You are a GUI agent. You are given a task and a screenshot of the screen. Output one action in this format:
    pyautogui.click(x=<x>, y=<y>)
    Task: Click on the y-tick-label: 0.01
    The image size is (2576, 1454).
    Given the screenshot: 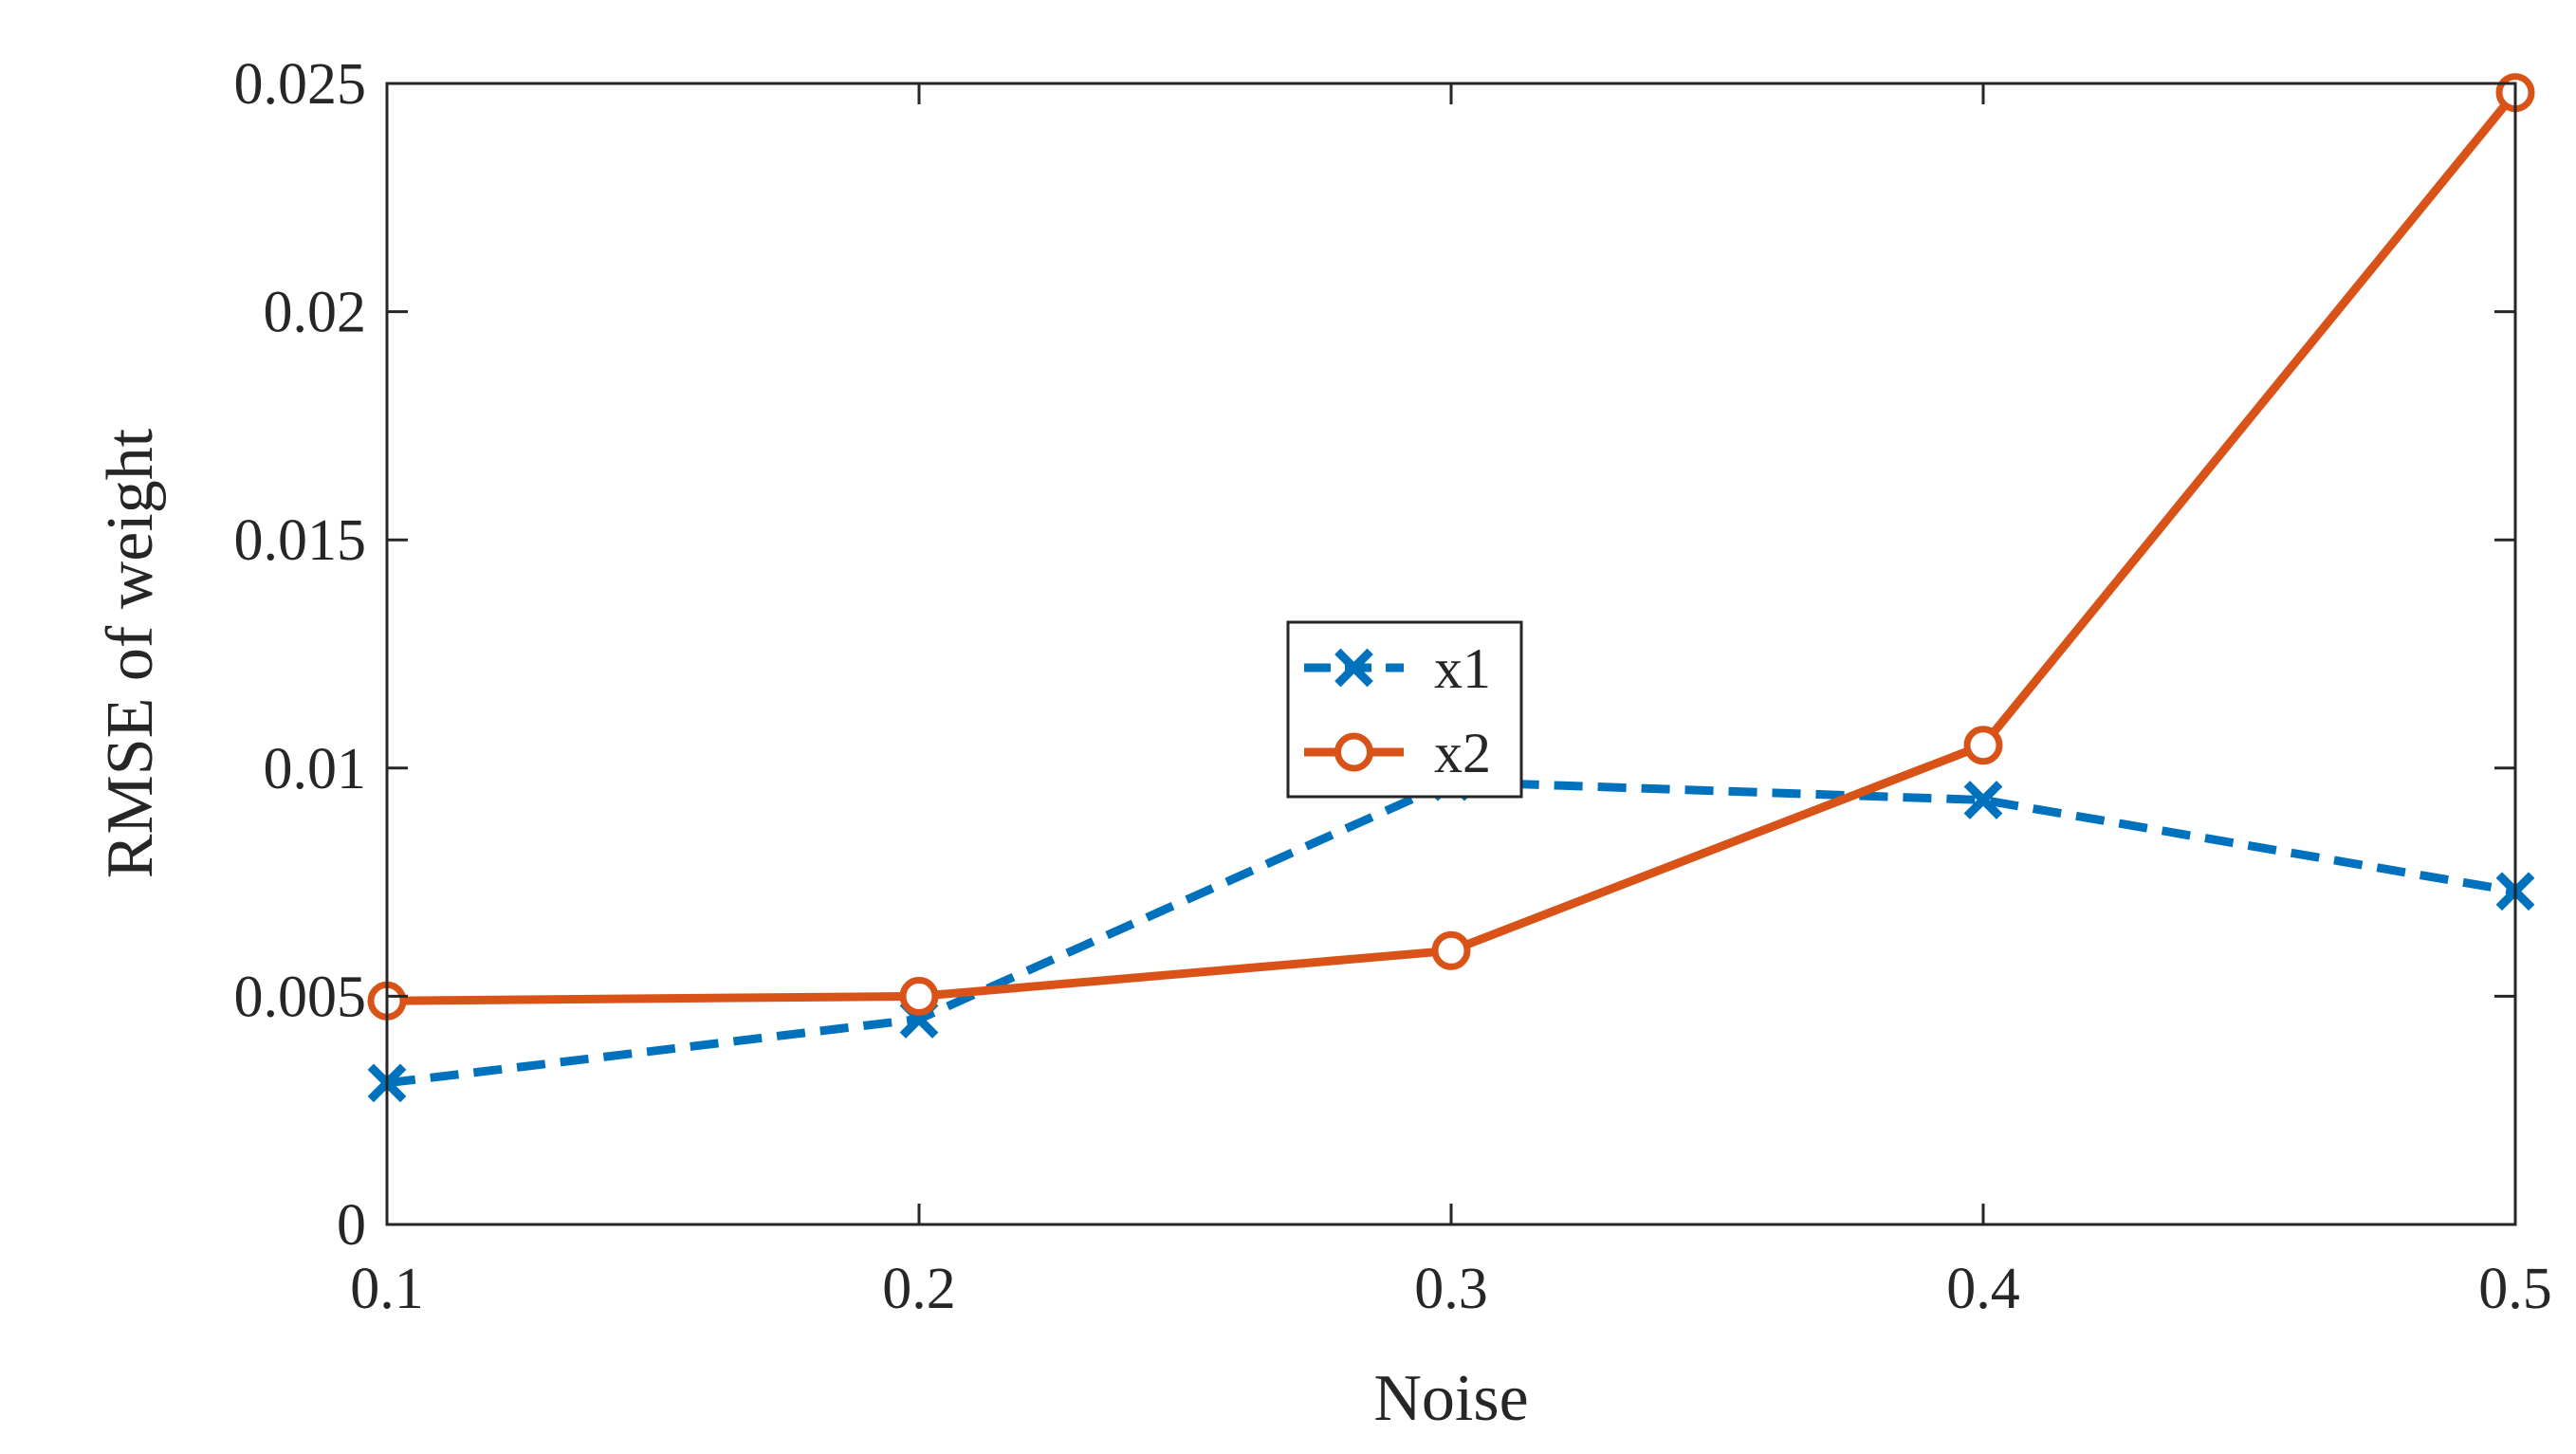 What is the action you would take?
    pyautogui.click(x=315, y=769)
    